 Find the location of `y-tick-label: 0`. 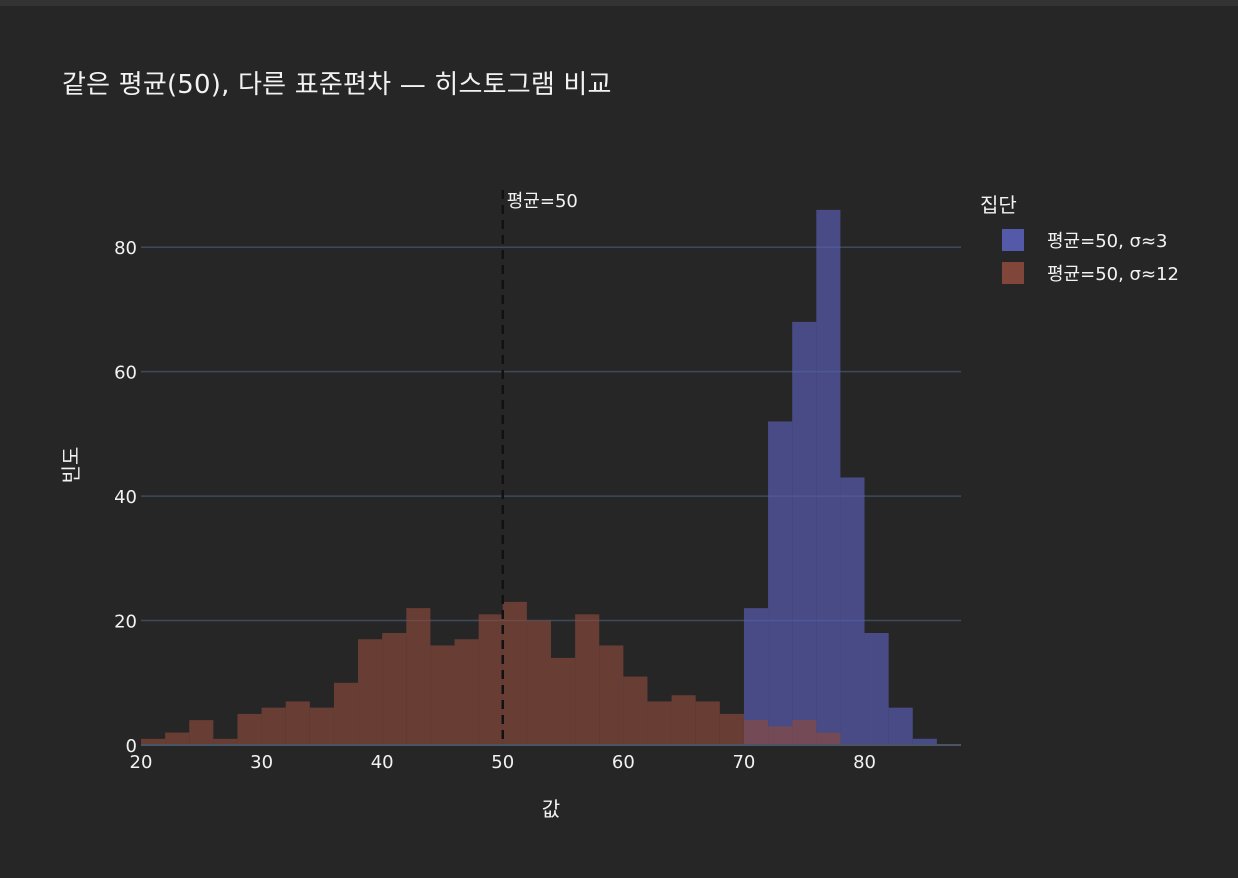

y-tick-label: 0 is located at coordinates (131, 746).